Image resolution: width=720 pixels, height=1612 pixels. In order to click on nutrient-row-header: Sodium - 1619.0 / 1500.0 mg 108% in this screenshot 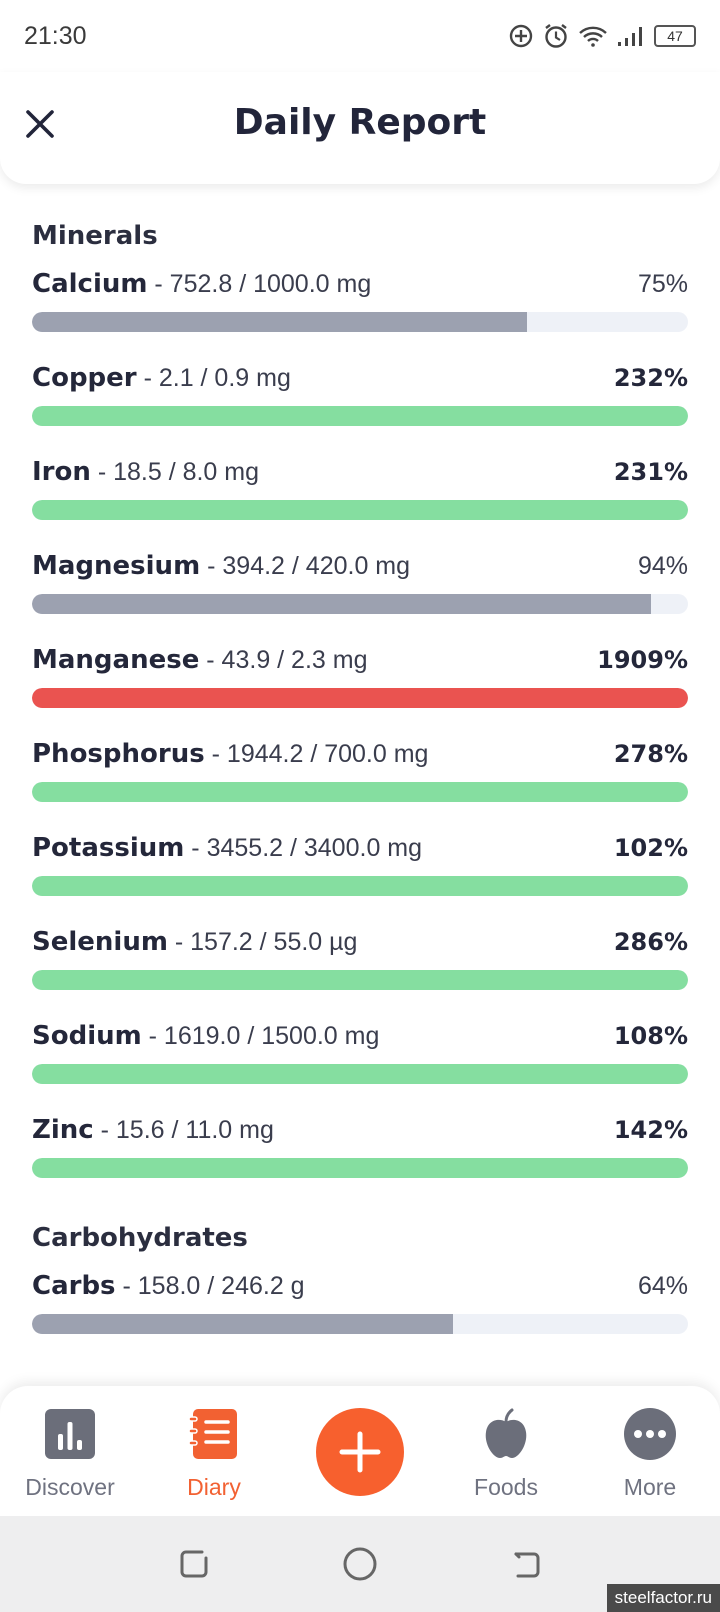, I will do `click(360, 1036)`.